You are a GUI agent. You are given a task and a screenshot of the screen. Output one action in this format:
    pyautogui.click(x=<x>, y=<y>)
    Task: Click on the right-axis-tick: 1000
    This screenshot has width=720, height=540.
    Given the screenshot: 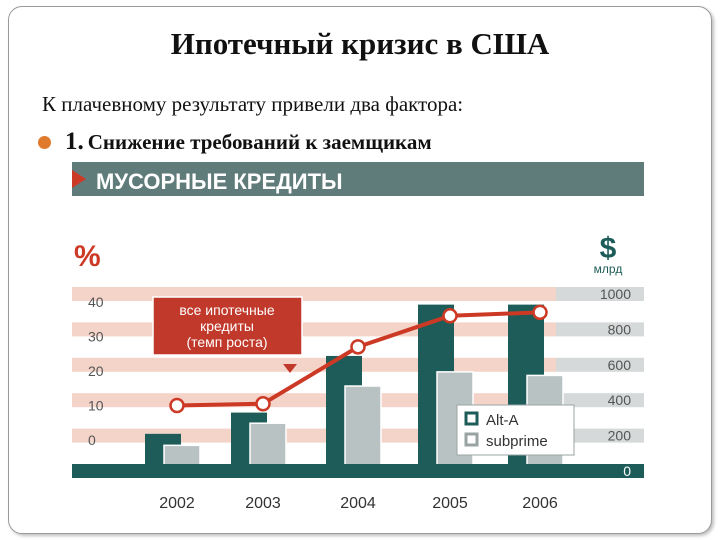 What is the action you would take?
    pyautogui.click(x=615, y=294)
    